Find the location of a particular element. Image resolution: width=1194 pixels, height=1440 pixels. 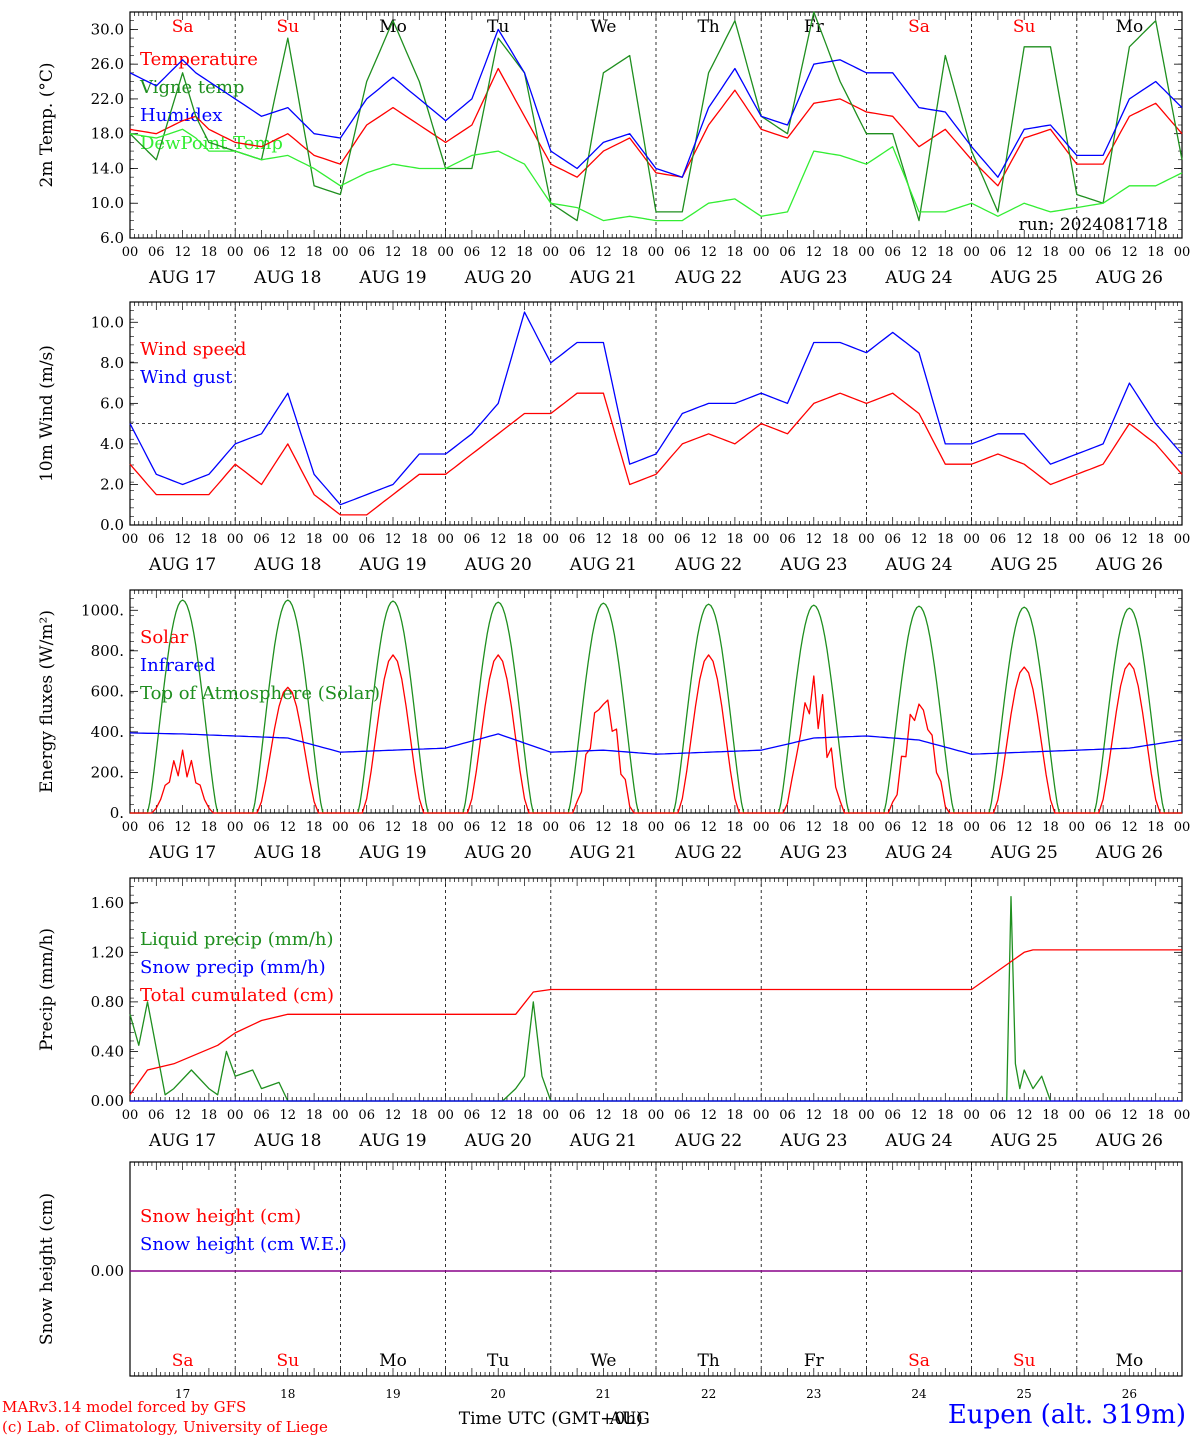

legend-entry: Infrared is located at coordinates (177, 665).